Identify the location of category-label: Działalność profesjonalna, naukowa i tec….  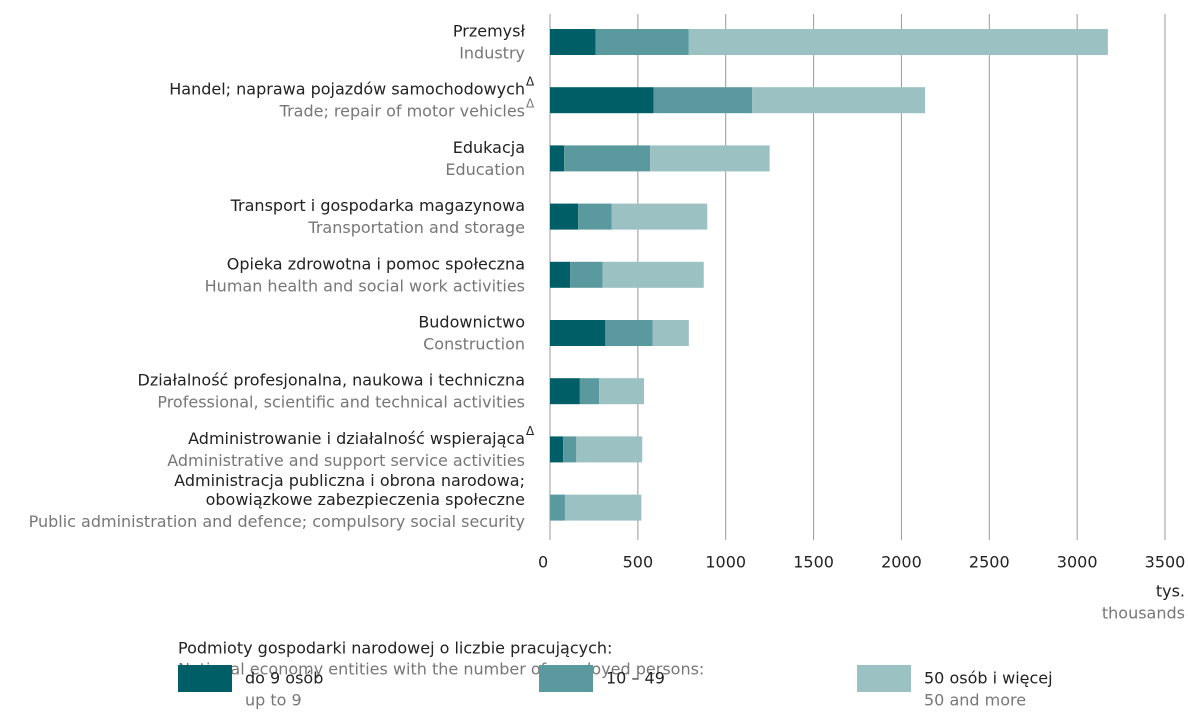
(332, 380).